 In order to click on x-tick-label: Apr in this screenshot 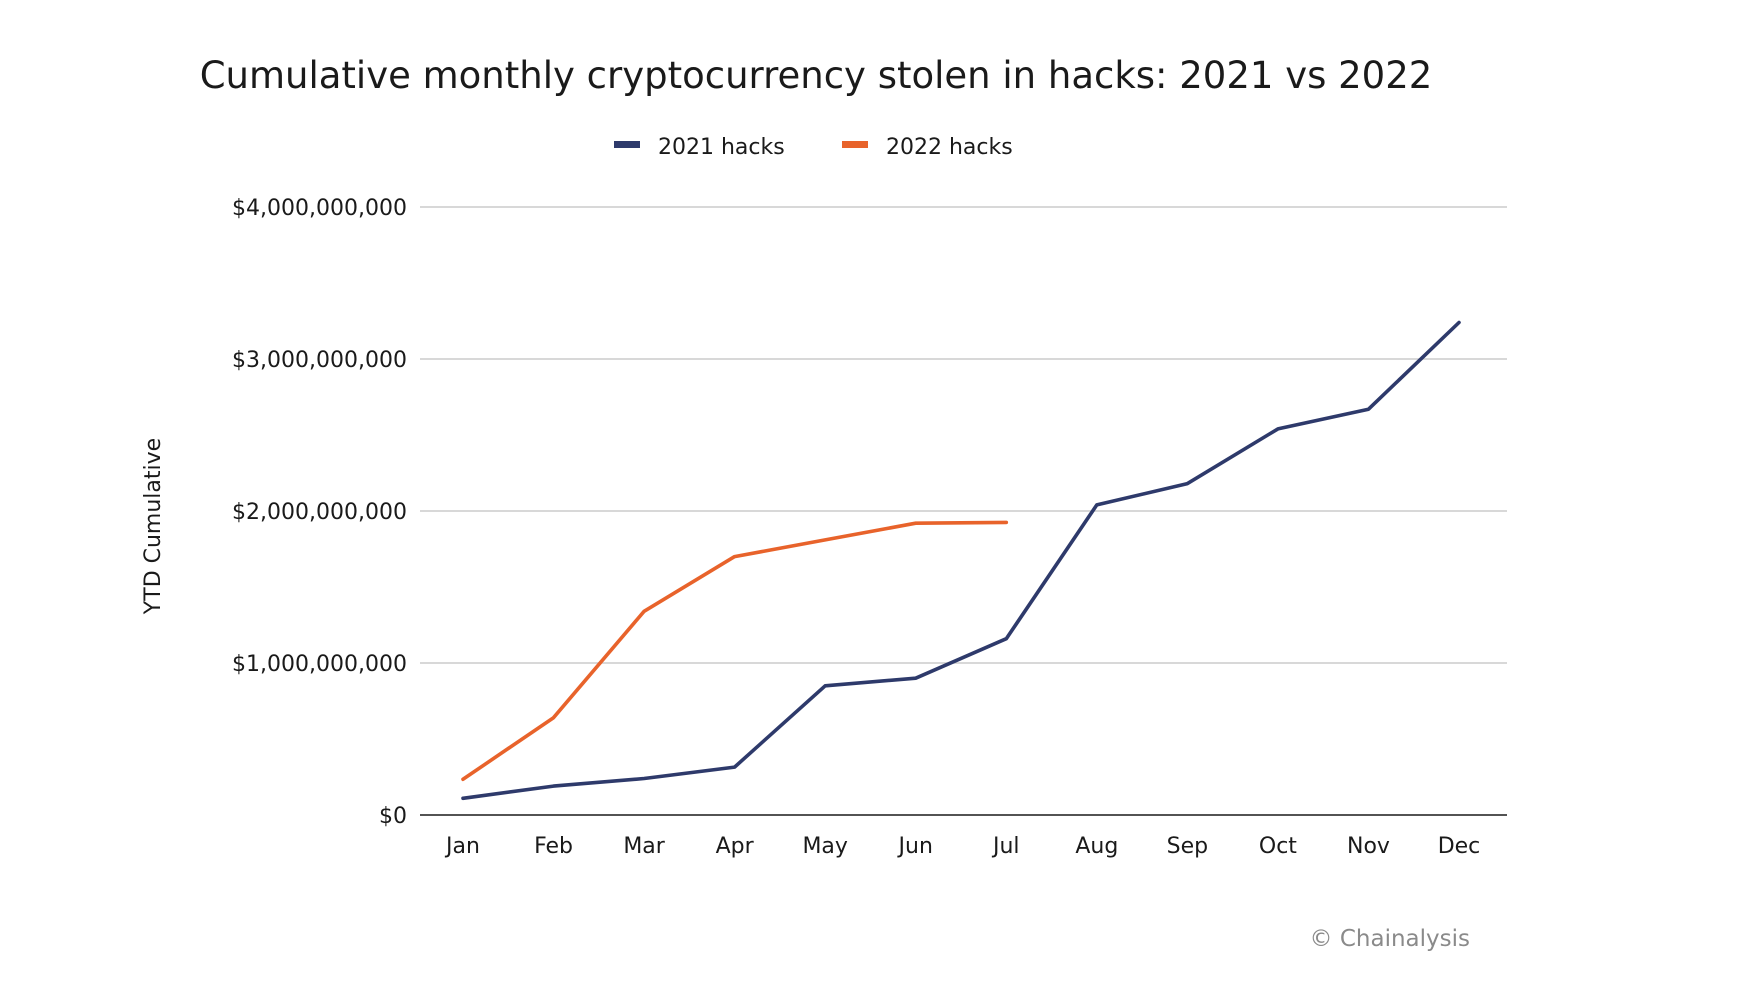, I will do `click(735, 846)`.